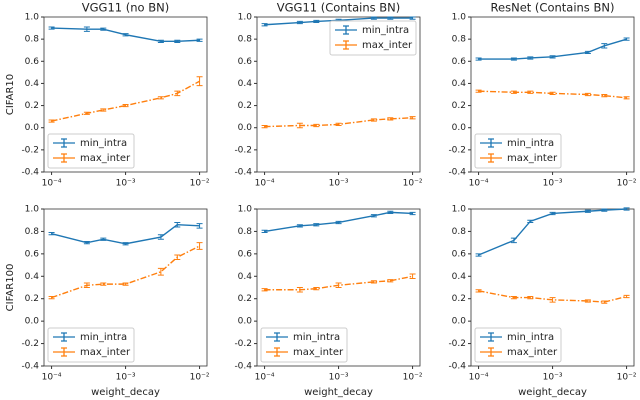 The height and width of the screenshot is (400, 640). I want to click on subplot-title: VGG11 (no BN), so click(125, 8).